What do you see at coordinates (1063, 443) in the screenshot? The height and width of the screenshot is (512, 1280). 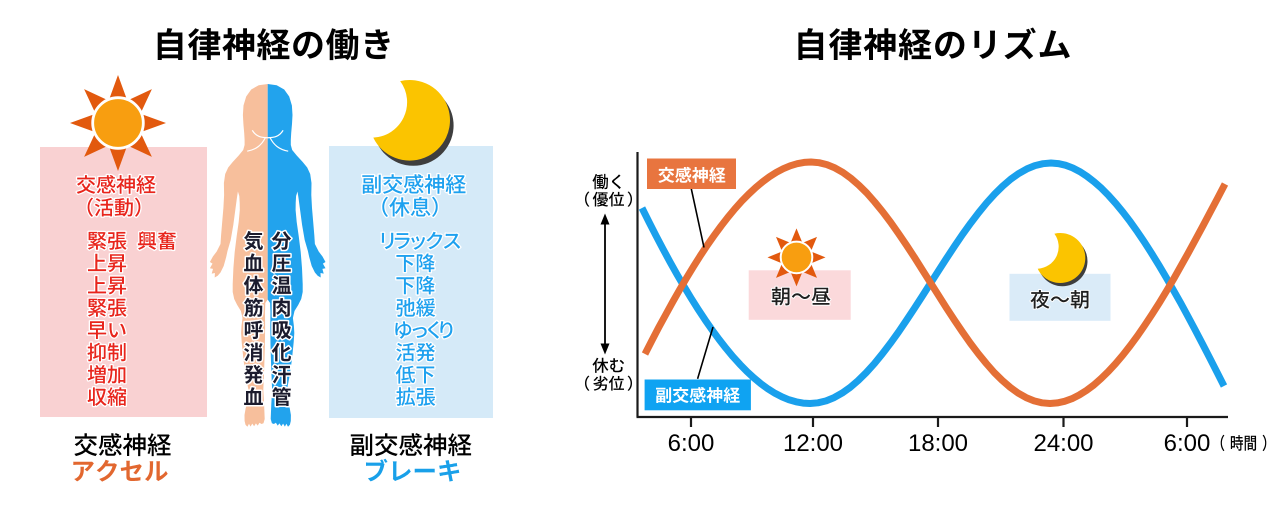 I see `svg-text: 24:00` at bounding box center [1063, 443].